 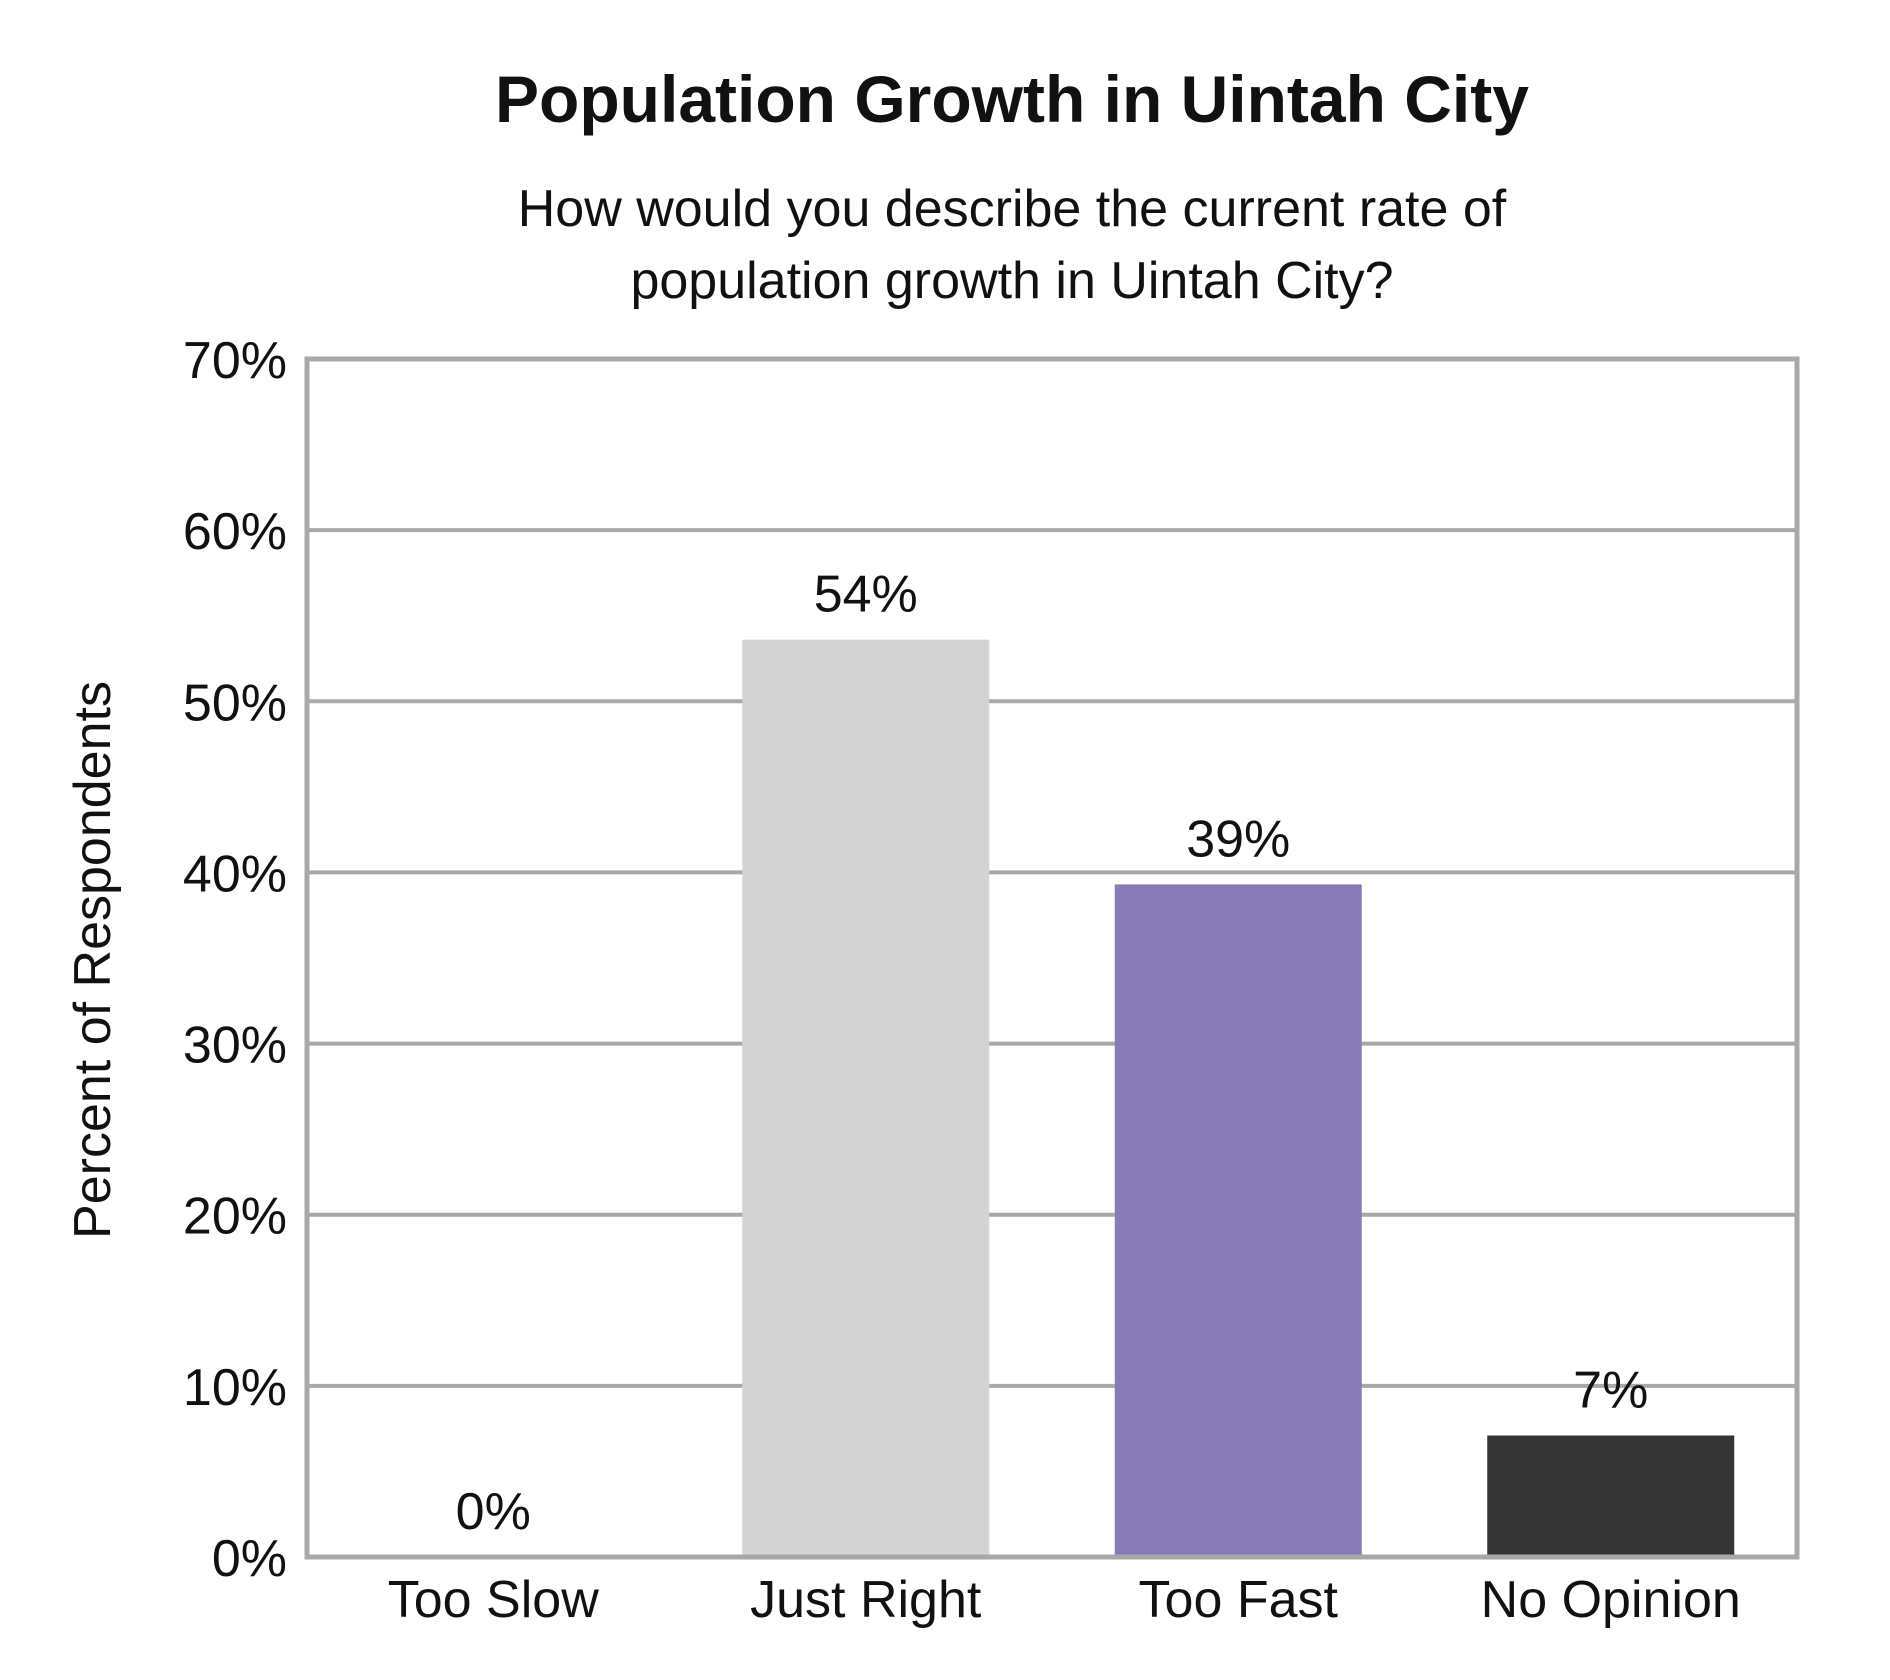 What do you see at coordinates (493, 1512) in the screenshot?
I see `data-label: 0%` at bounding box center [493, 1512].